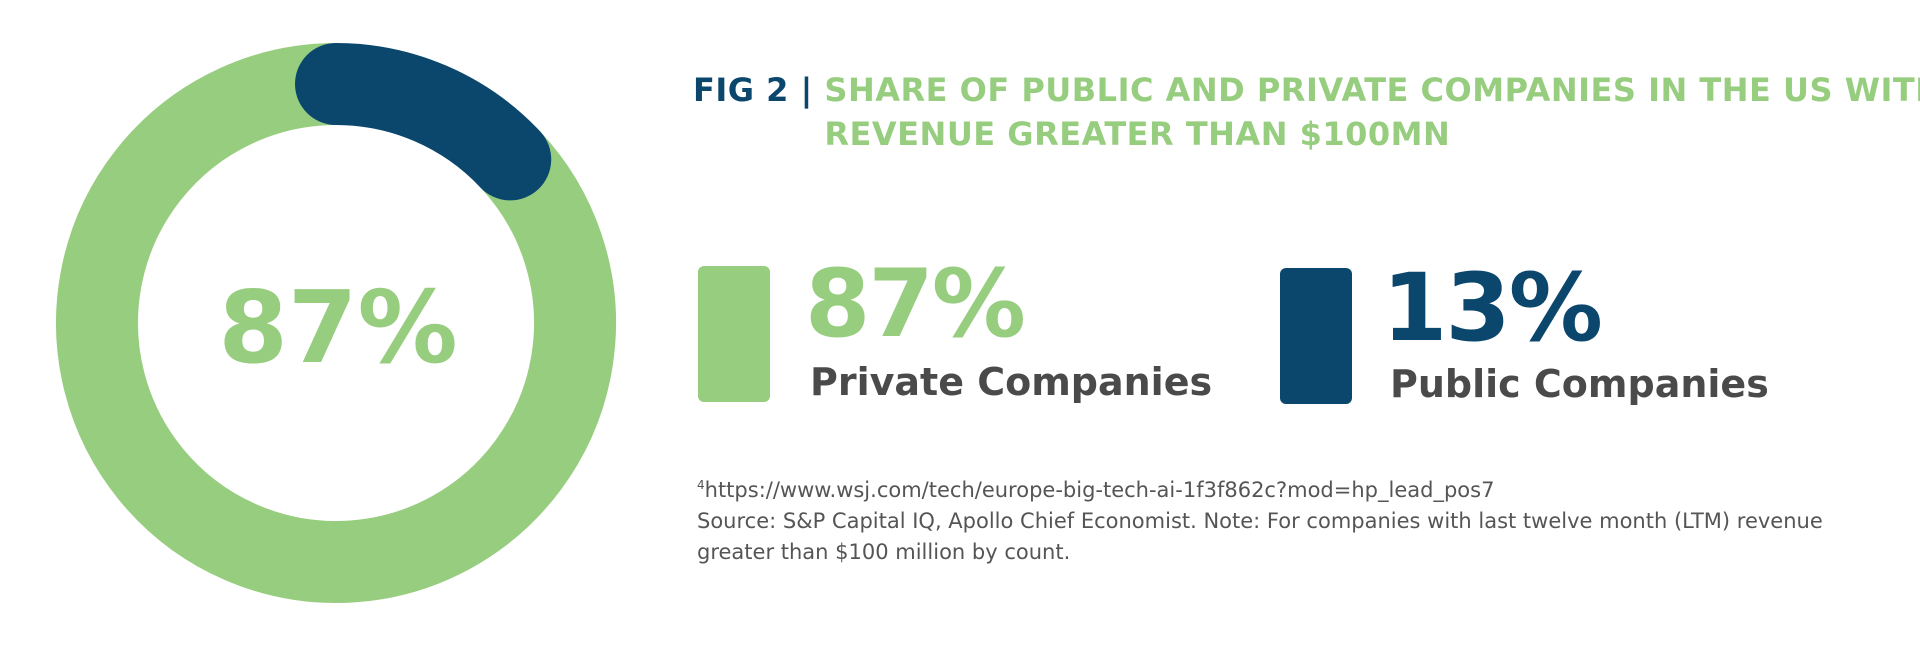  Describe the element at coordinates (1011, 382) in the screenshot. I see `legend-label-private: Private Companies` at that location.